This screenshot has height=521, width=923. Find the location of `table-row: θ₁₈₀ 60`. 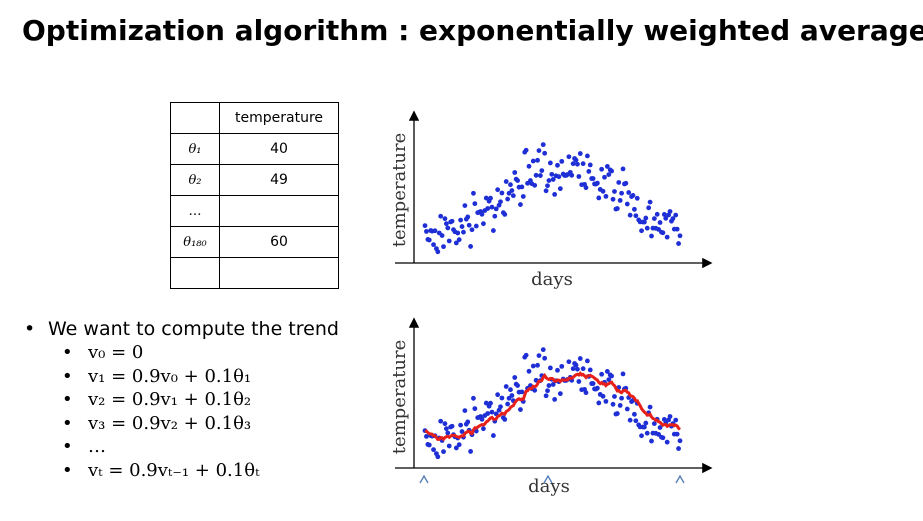

table-row: θ₁₈₀ 60 is located at coordinates (254, 242).